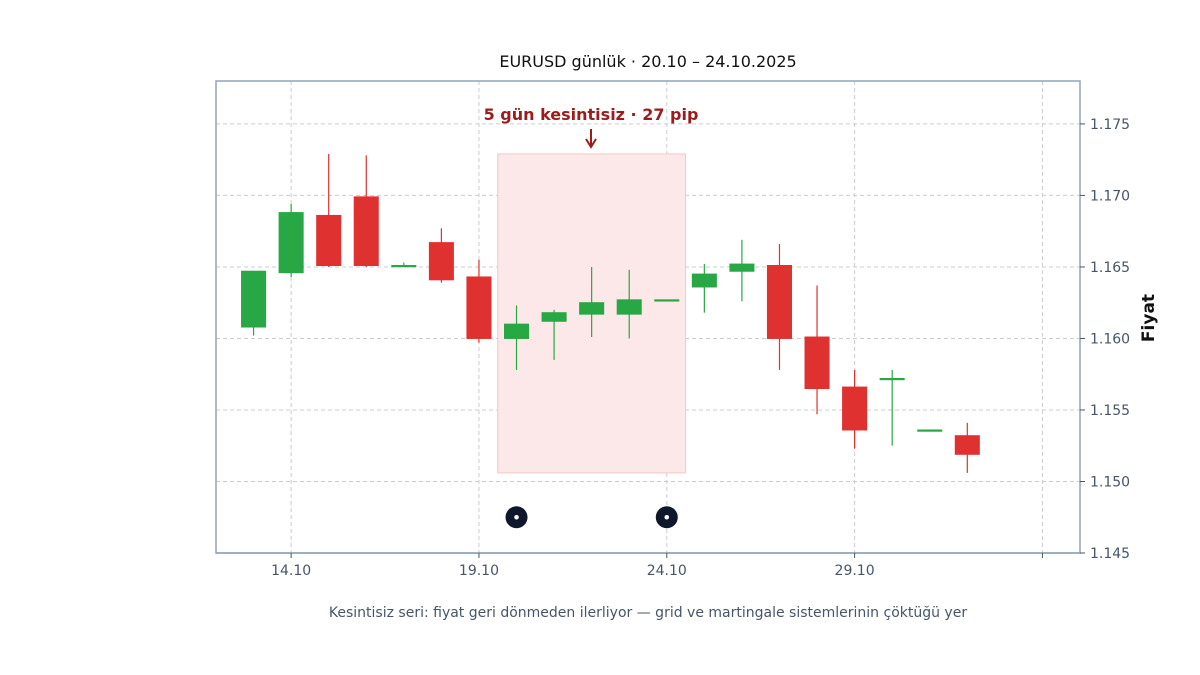 The image size is (1200, 675). I want to click on y-axis: 1.145 1.150 1.155 1.160 1.165 1.170 1.175, so click(1105, 339).